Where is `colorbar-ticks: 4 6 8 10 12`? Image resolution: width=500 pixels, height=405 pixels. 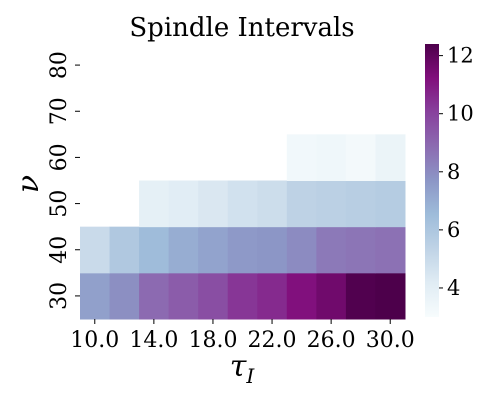
colorbar-ticks: 4 6 8 10 12 is located at coordinates (456, 172).